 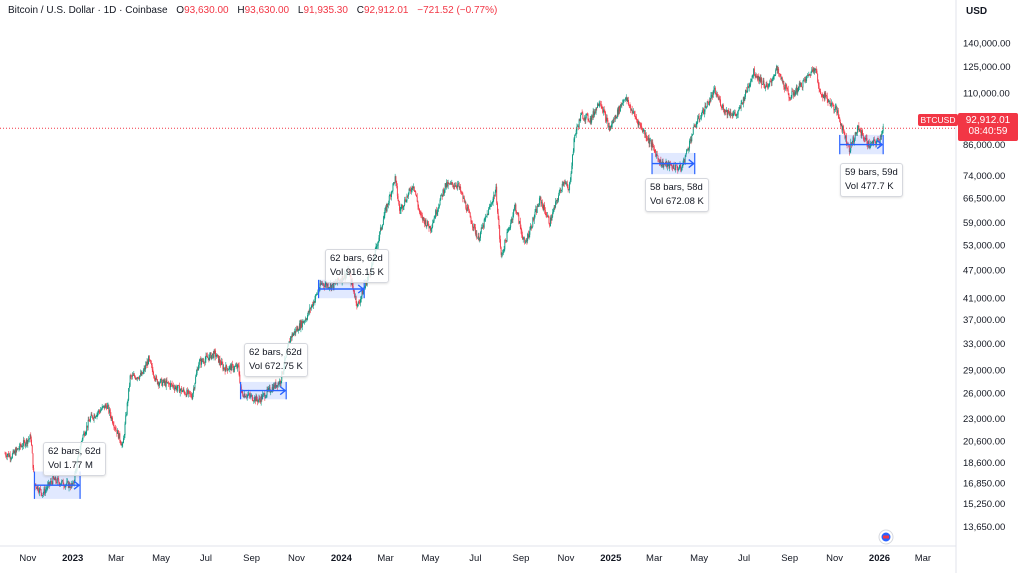 I want to click on last-price-symbol-tag: BTCUSD, so click(x=938, y=120).